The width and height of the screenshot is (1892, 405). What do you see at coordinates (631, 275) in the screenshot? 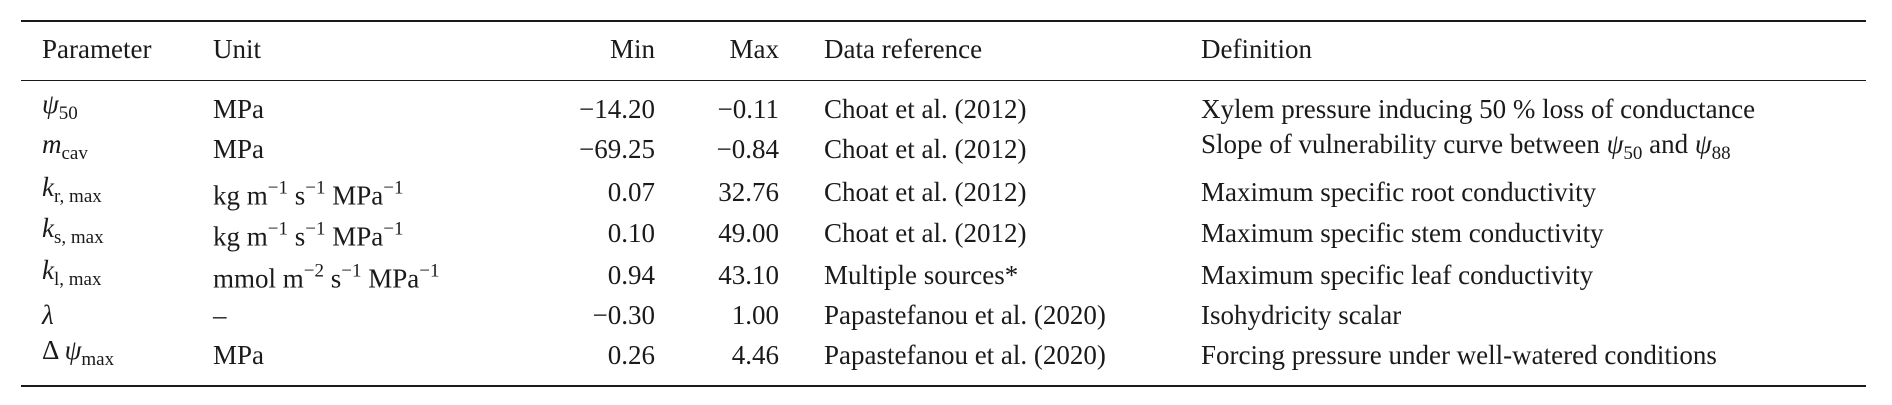
I see `table-cell: 0.94` at bounding box center [631, 275].